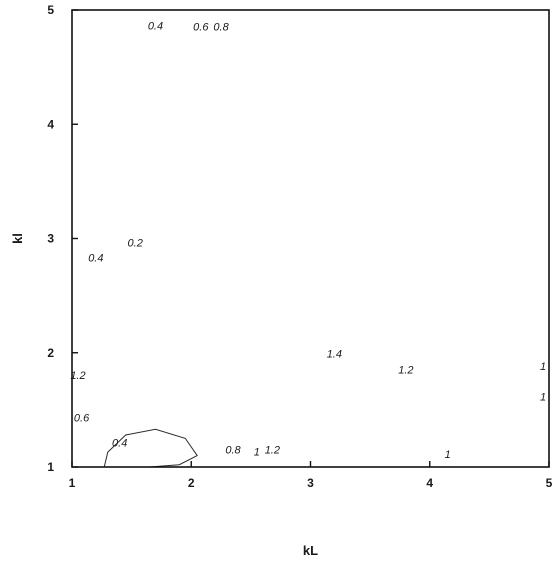 The width and height of the screenshot is (555, 569). Describe the element at coordinates (17, 238) in the screenshot. I see `y-axis-label: kl` at that location.